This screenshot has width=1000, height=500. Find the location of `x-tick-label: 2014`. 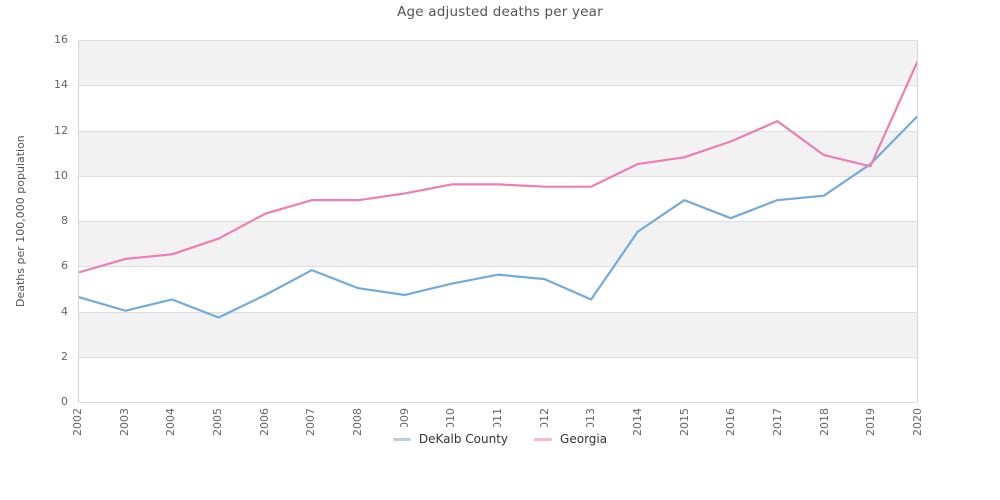

x-tick-label: 2014 is located at coordinates (637, 422).